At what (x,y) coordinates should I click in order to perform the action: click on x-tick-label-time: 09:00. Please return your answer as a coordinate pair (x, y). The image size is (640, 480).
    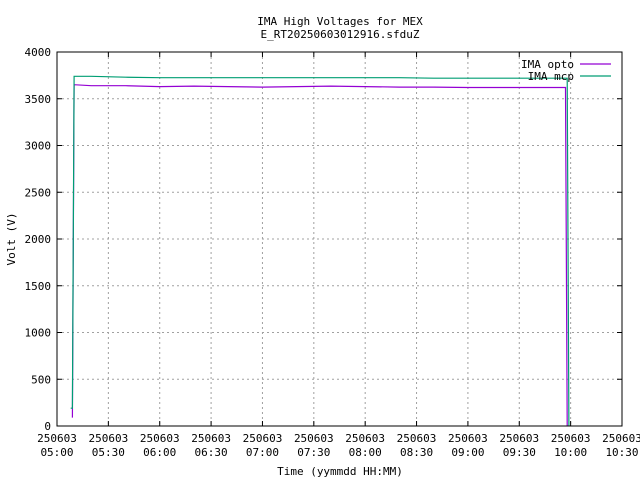
    Looking at the image, I should click on (467, 452).